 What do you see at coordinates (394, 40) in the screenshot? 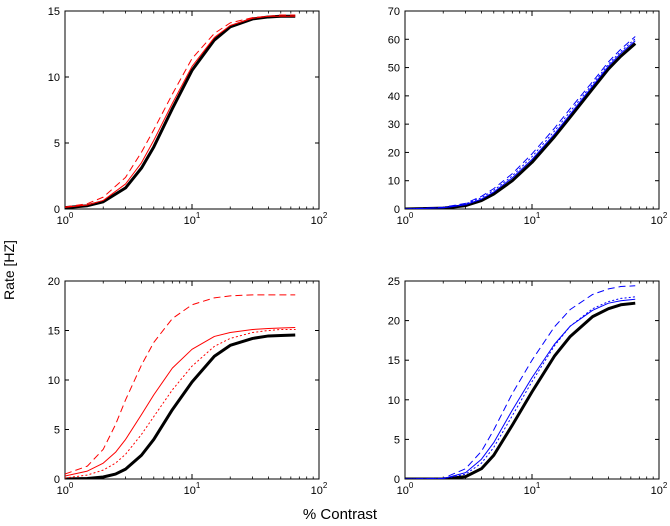
I see `y-tick-label: 60` at bounding box center [394, 40].